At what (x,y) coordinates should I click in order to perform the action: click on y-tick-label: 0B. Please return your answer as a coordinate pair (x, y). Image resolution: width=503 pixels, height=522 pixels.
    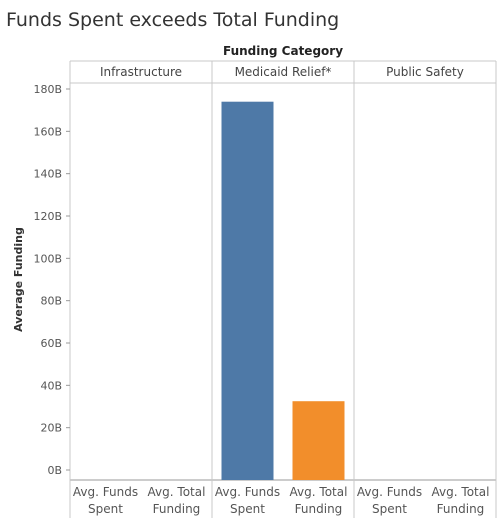
    Looking at the image, I should click on (54, 470).